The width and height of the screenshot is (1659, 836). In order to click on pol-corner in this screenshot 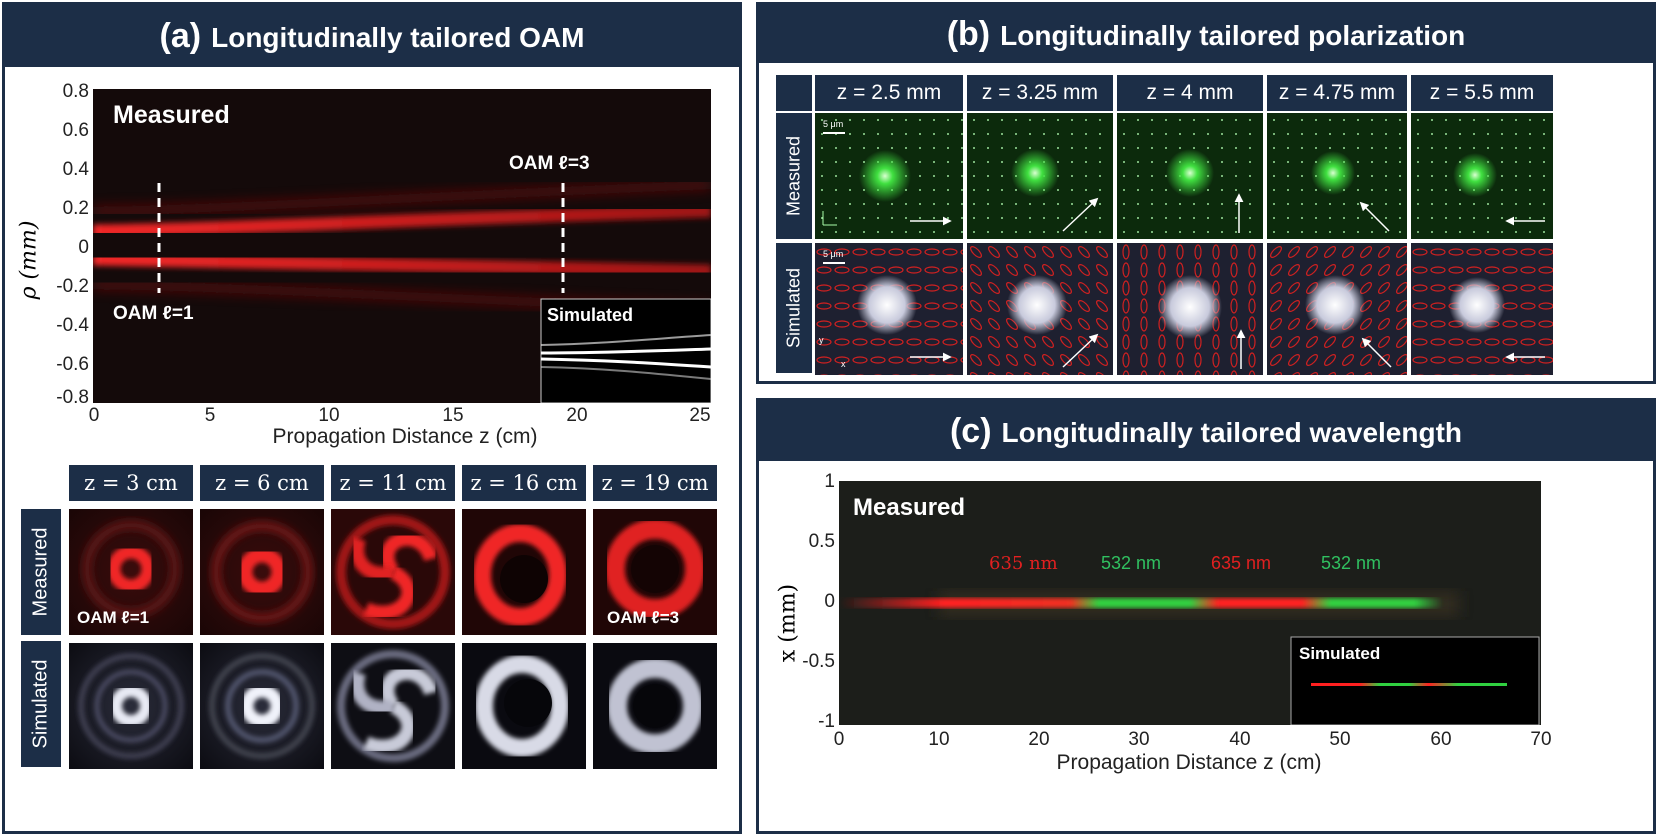, I will do `click(794, 93)`.